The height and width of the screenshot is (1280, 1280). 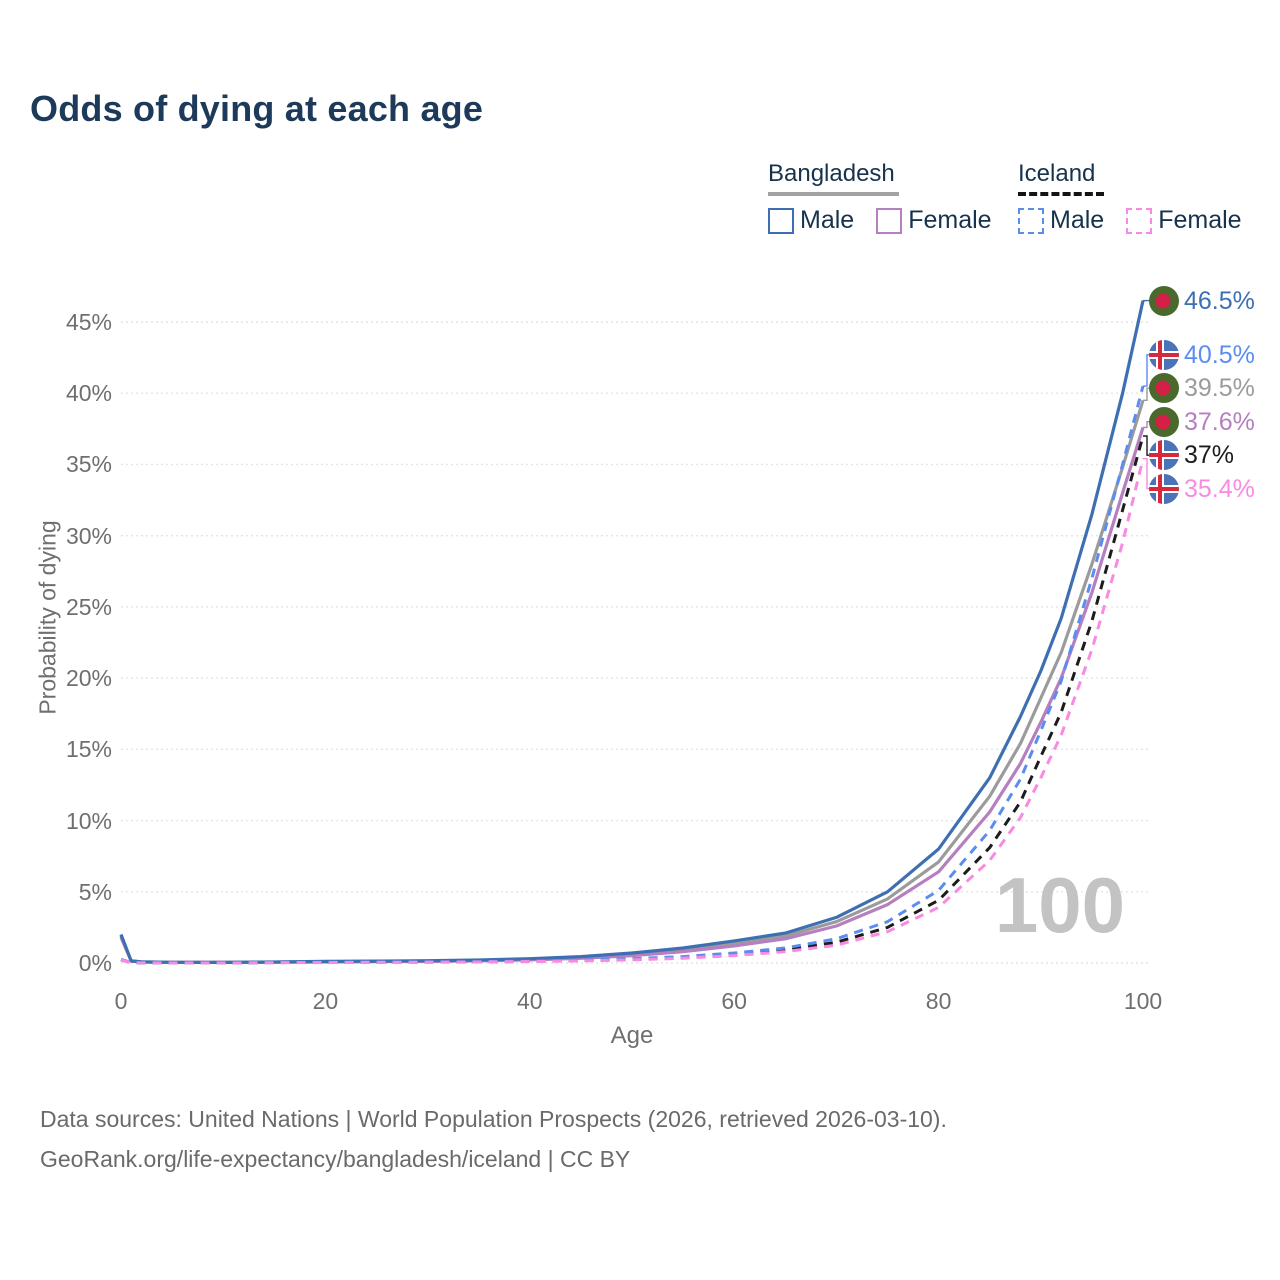 I want to click on legend-bangladesh-underline, so click(x=833, y=194).